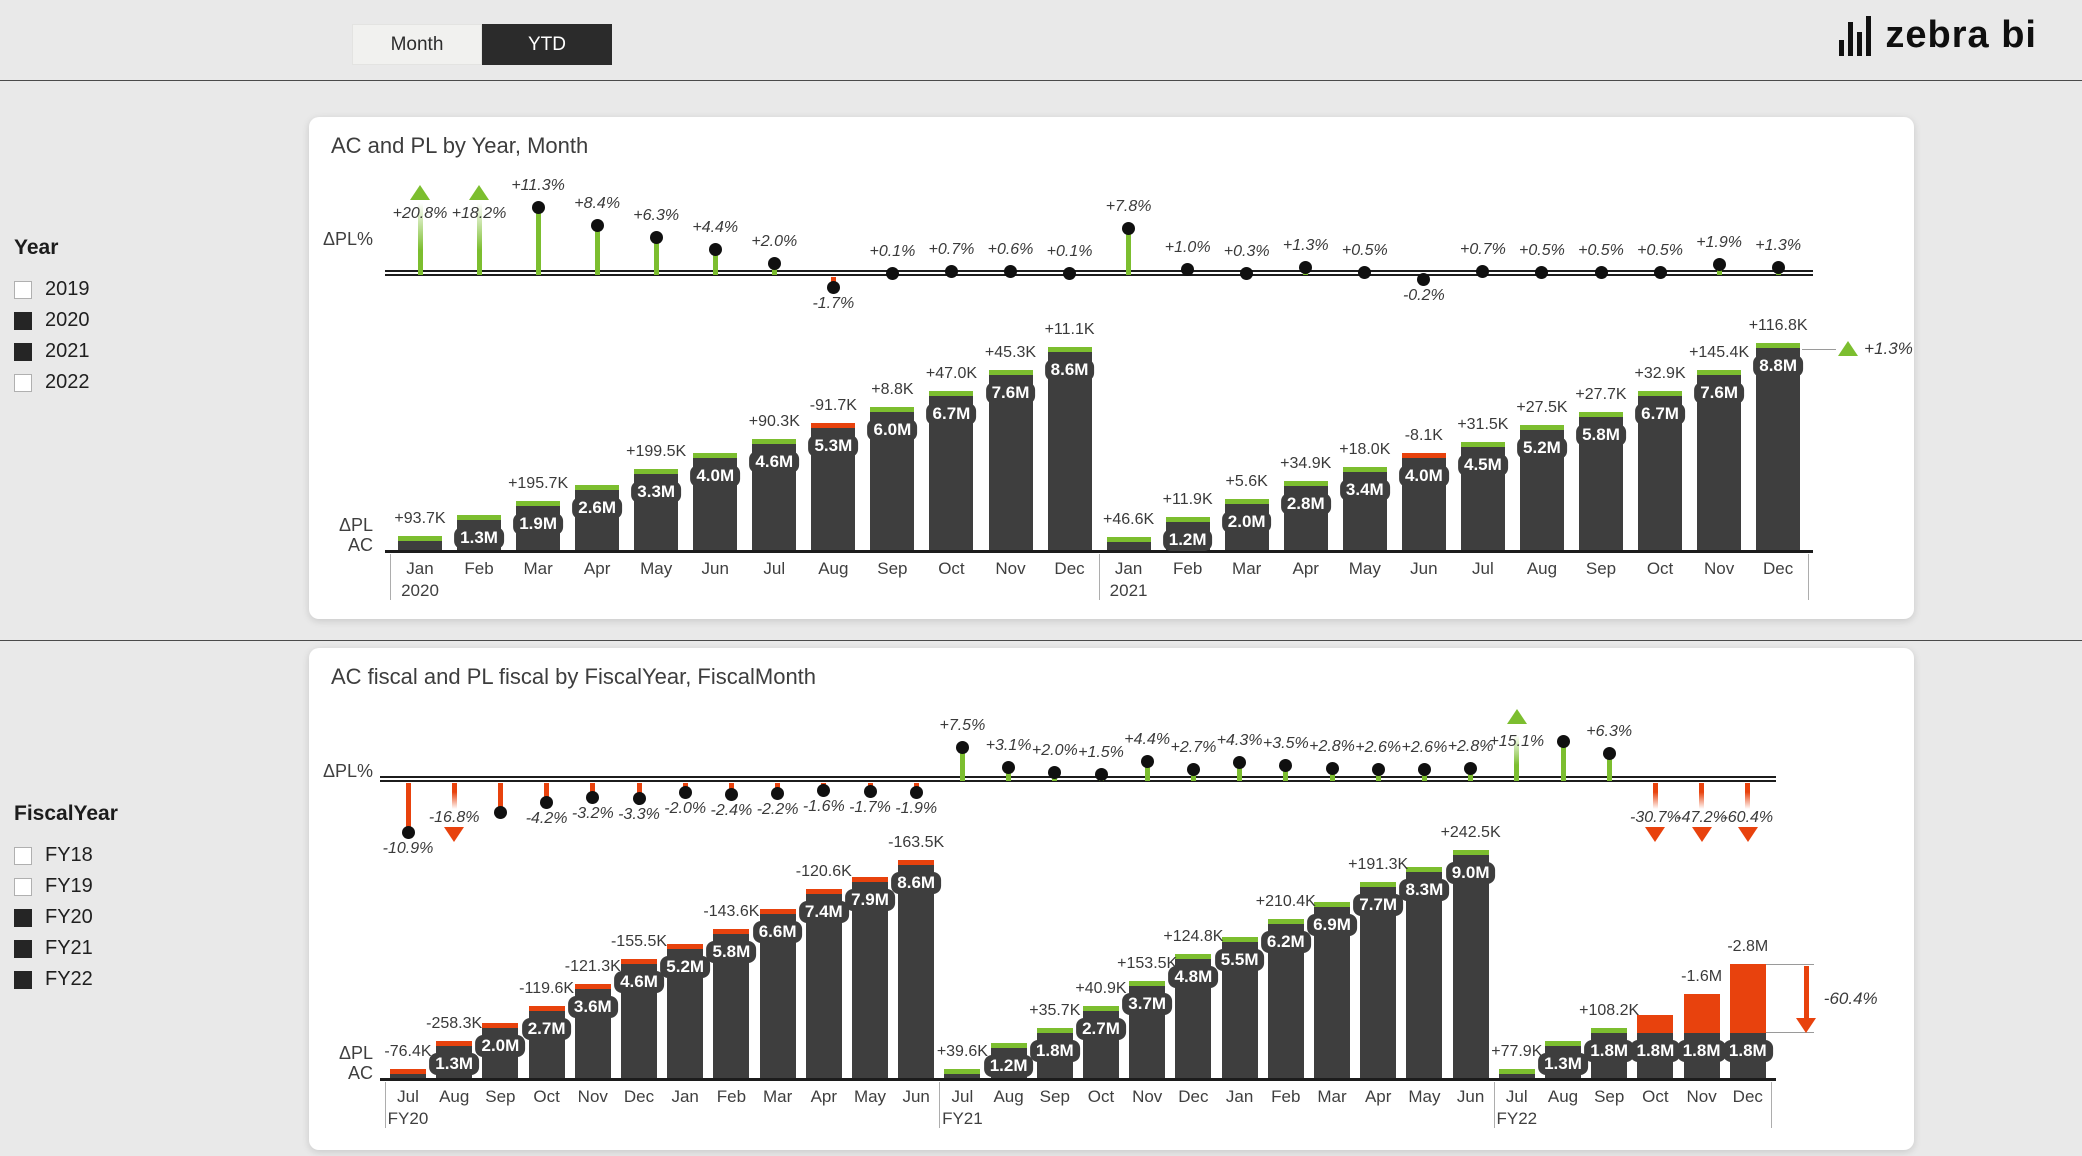 Image resolution: width=2082 pixels, height=1156 pixels. Describe the element at coordinates (417, 44) in the screenshot. I see `toggle-month-button: Month` at that location.